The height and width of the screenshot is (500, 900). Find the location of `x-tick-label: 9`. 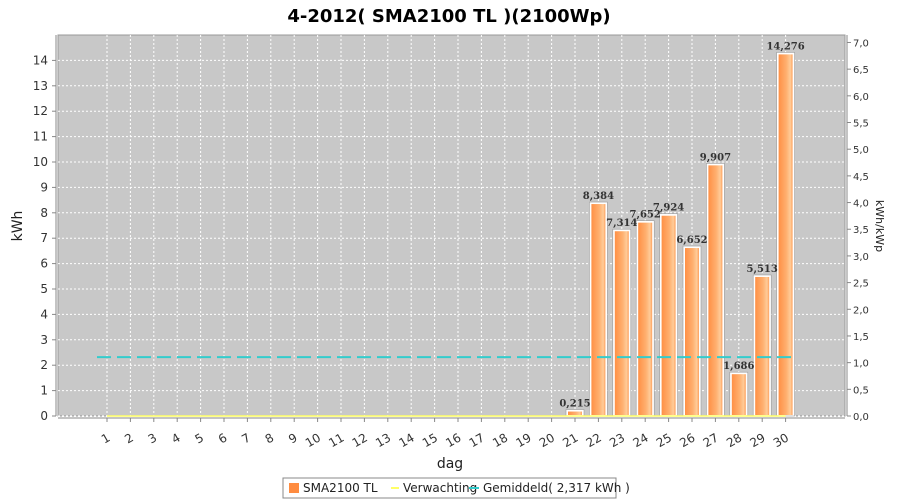

x-tick-label: 9 is located at coordinates (293, 438).